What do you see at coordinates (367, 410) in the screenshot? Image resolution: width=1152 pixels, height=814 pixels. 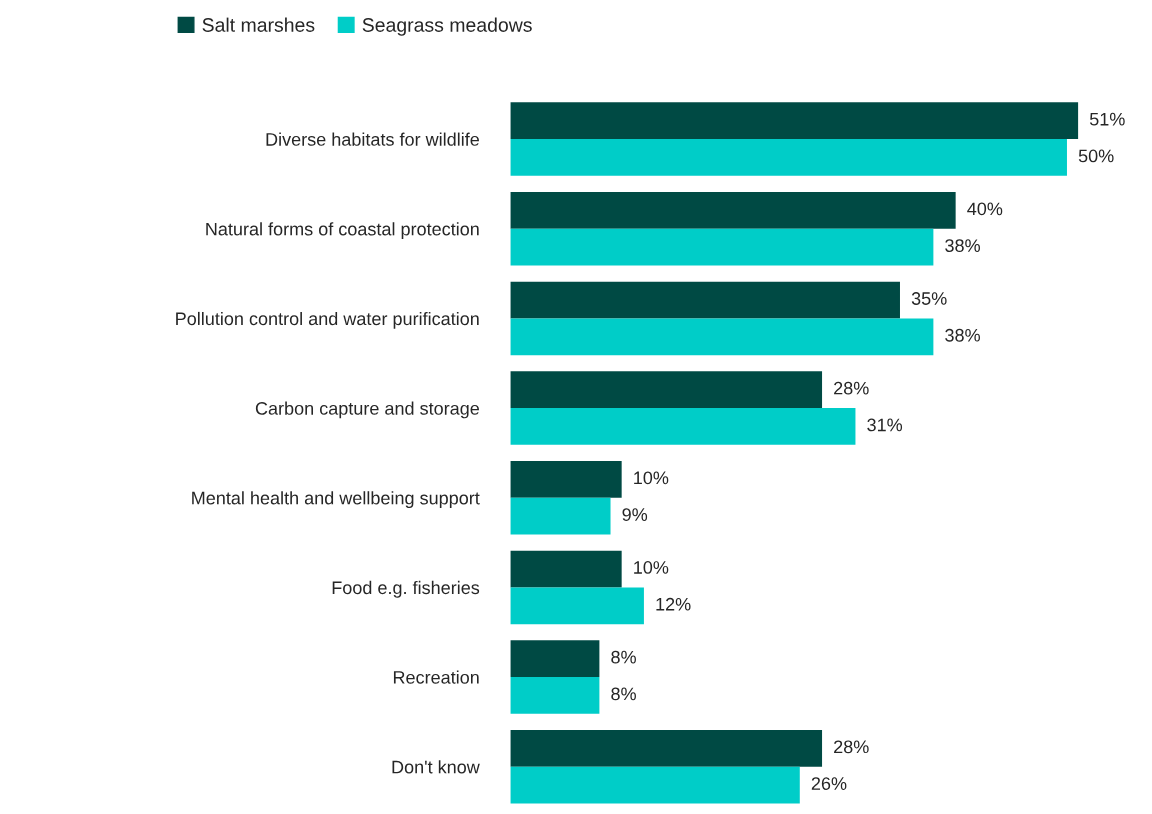 I see `y-tick-label: Carbon capture and storage` at bounding box center [367, 410].